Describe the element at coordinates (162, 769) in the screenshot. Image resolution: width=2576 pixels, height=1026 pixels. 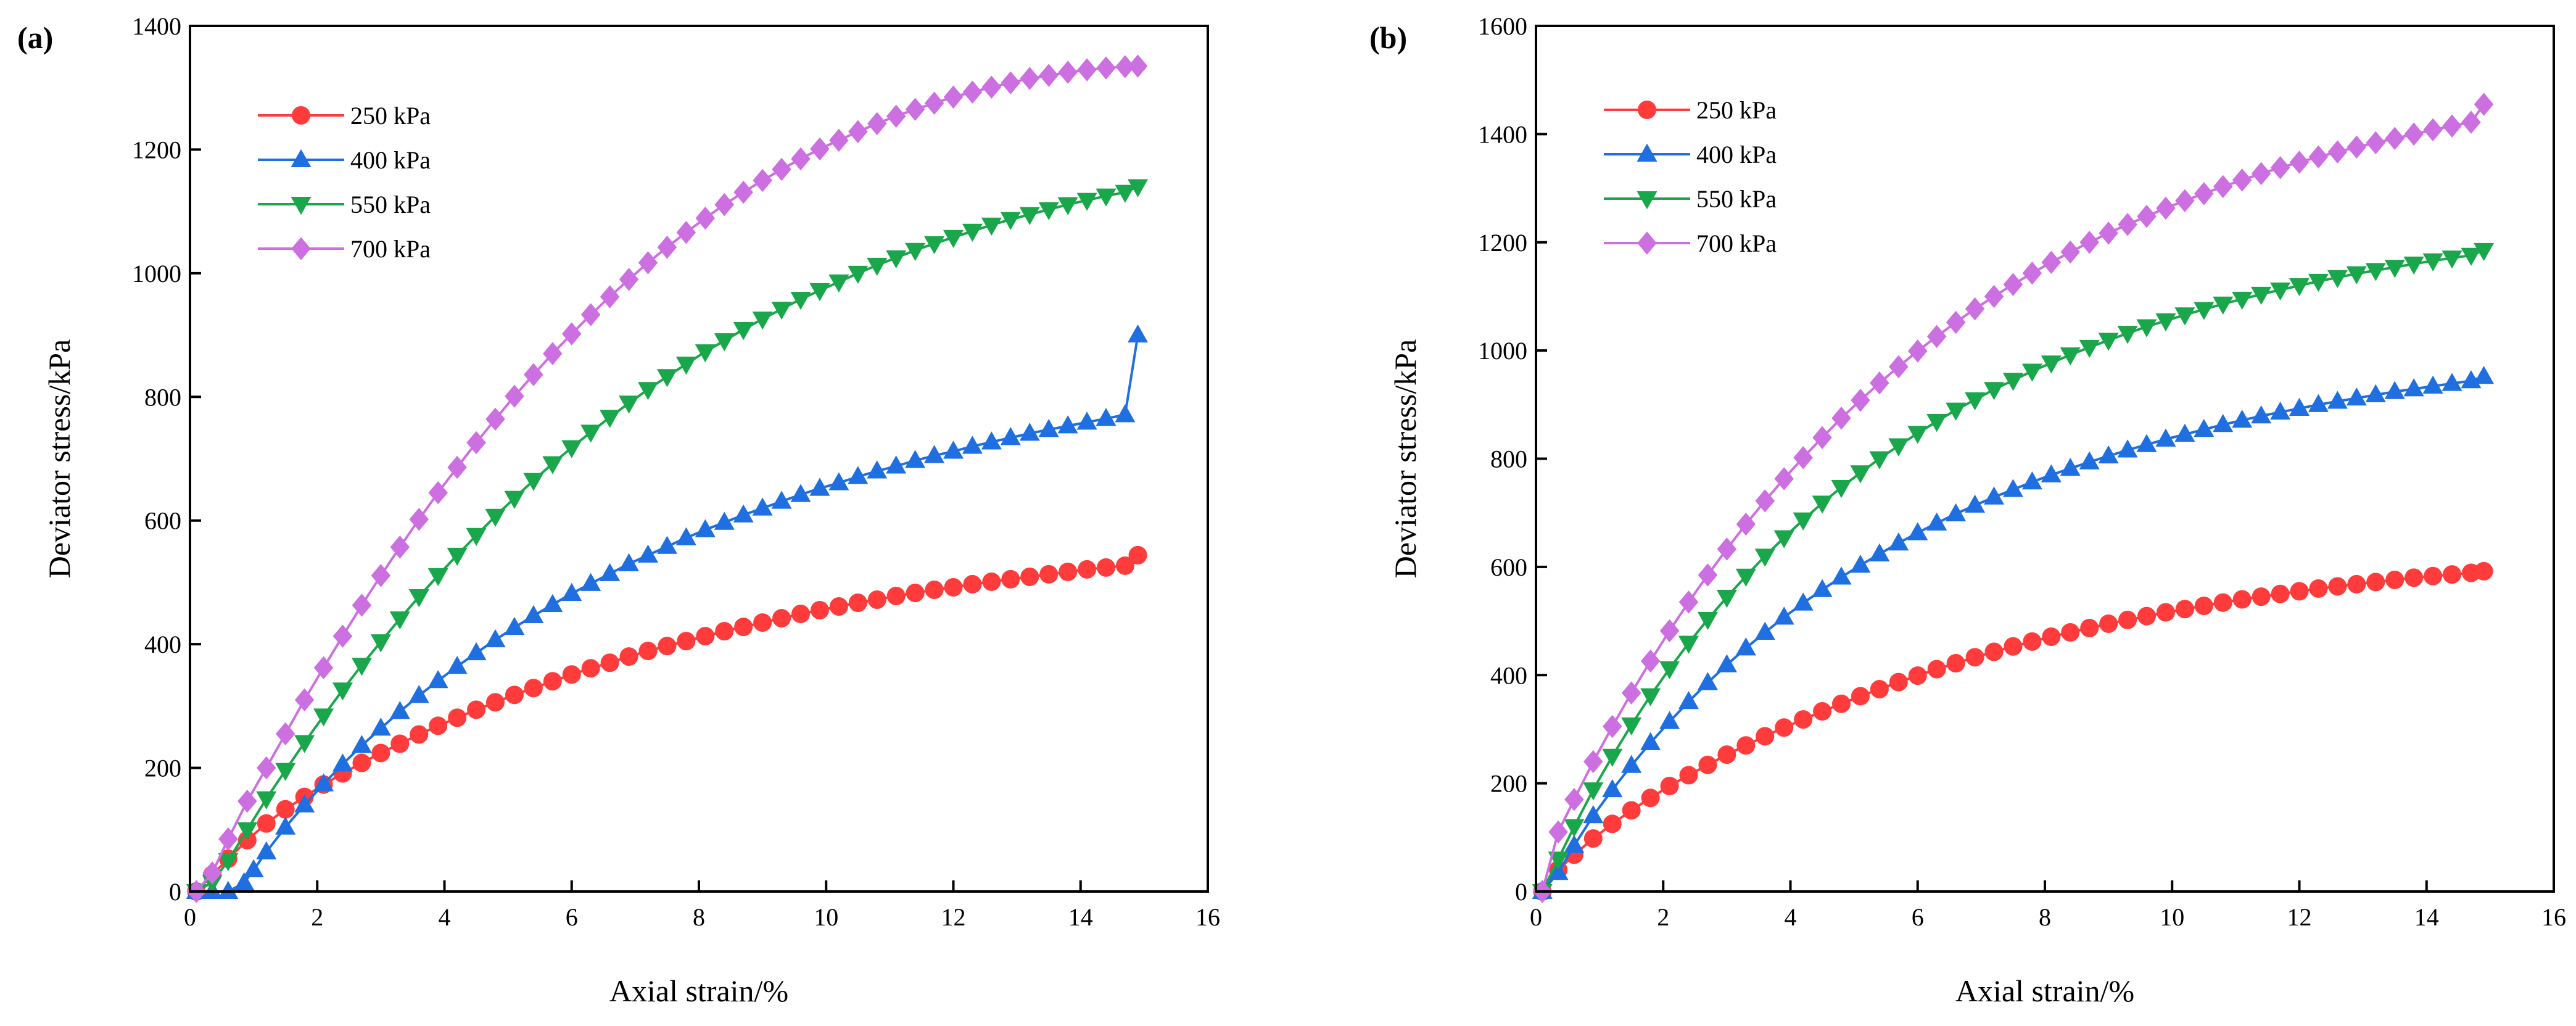
I see `y-tick-label: 200` at that location.